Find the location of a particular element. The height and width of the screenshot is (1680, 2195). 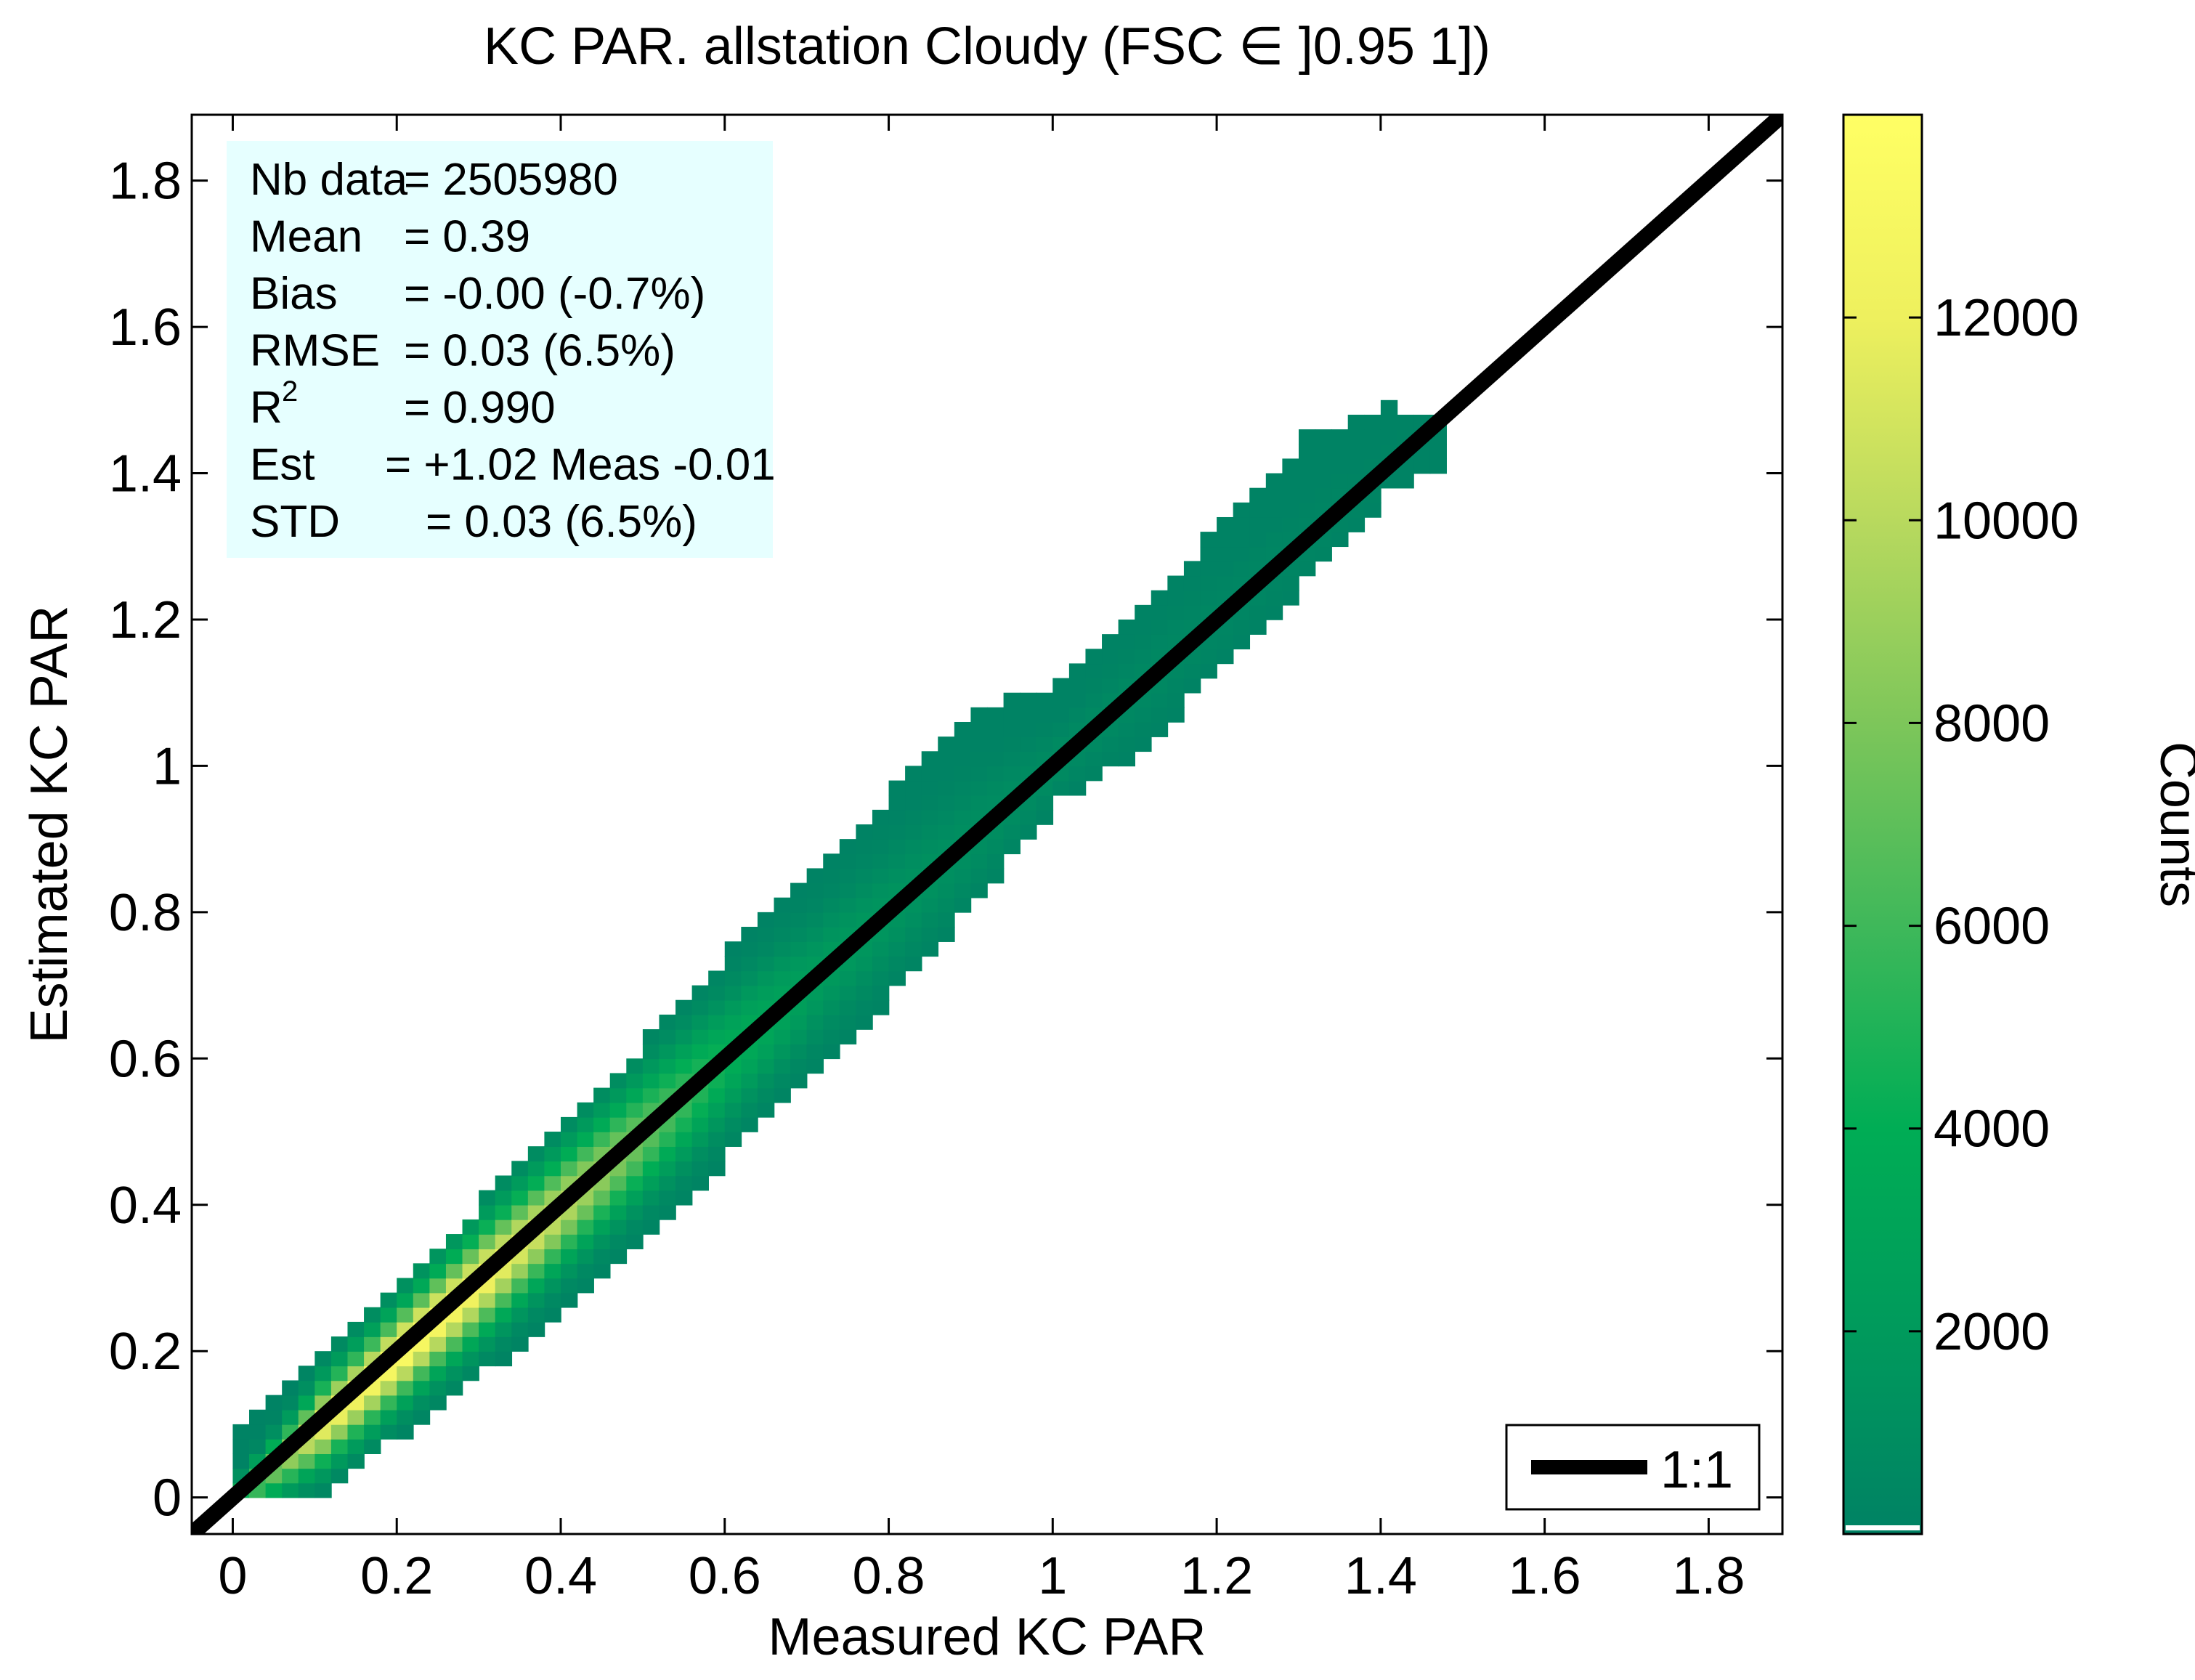

y-tick-label: 0.2 is located at coordinates (145, 1352).